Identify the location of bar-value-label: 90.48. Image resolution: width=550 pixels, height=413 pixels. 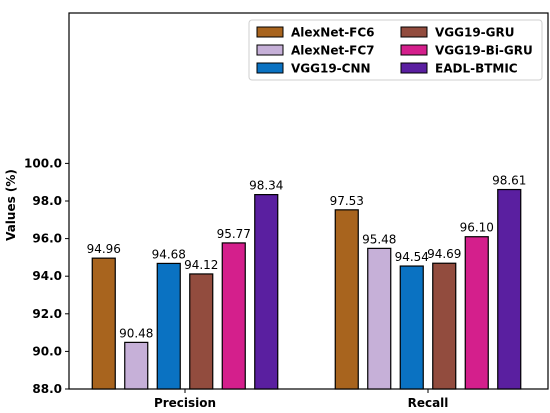
(136, 333).